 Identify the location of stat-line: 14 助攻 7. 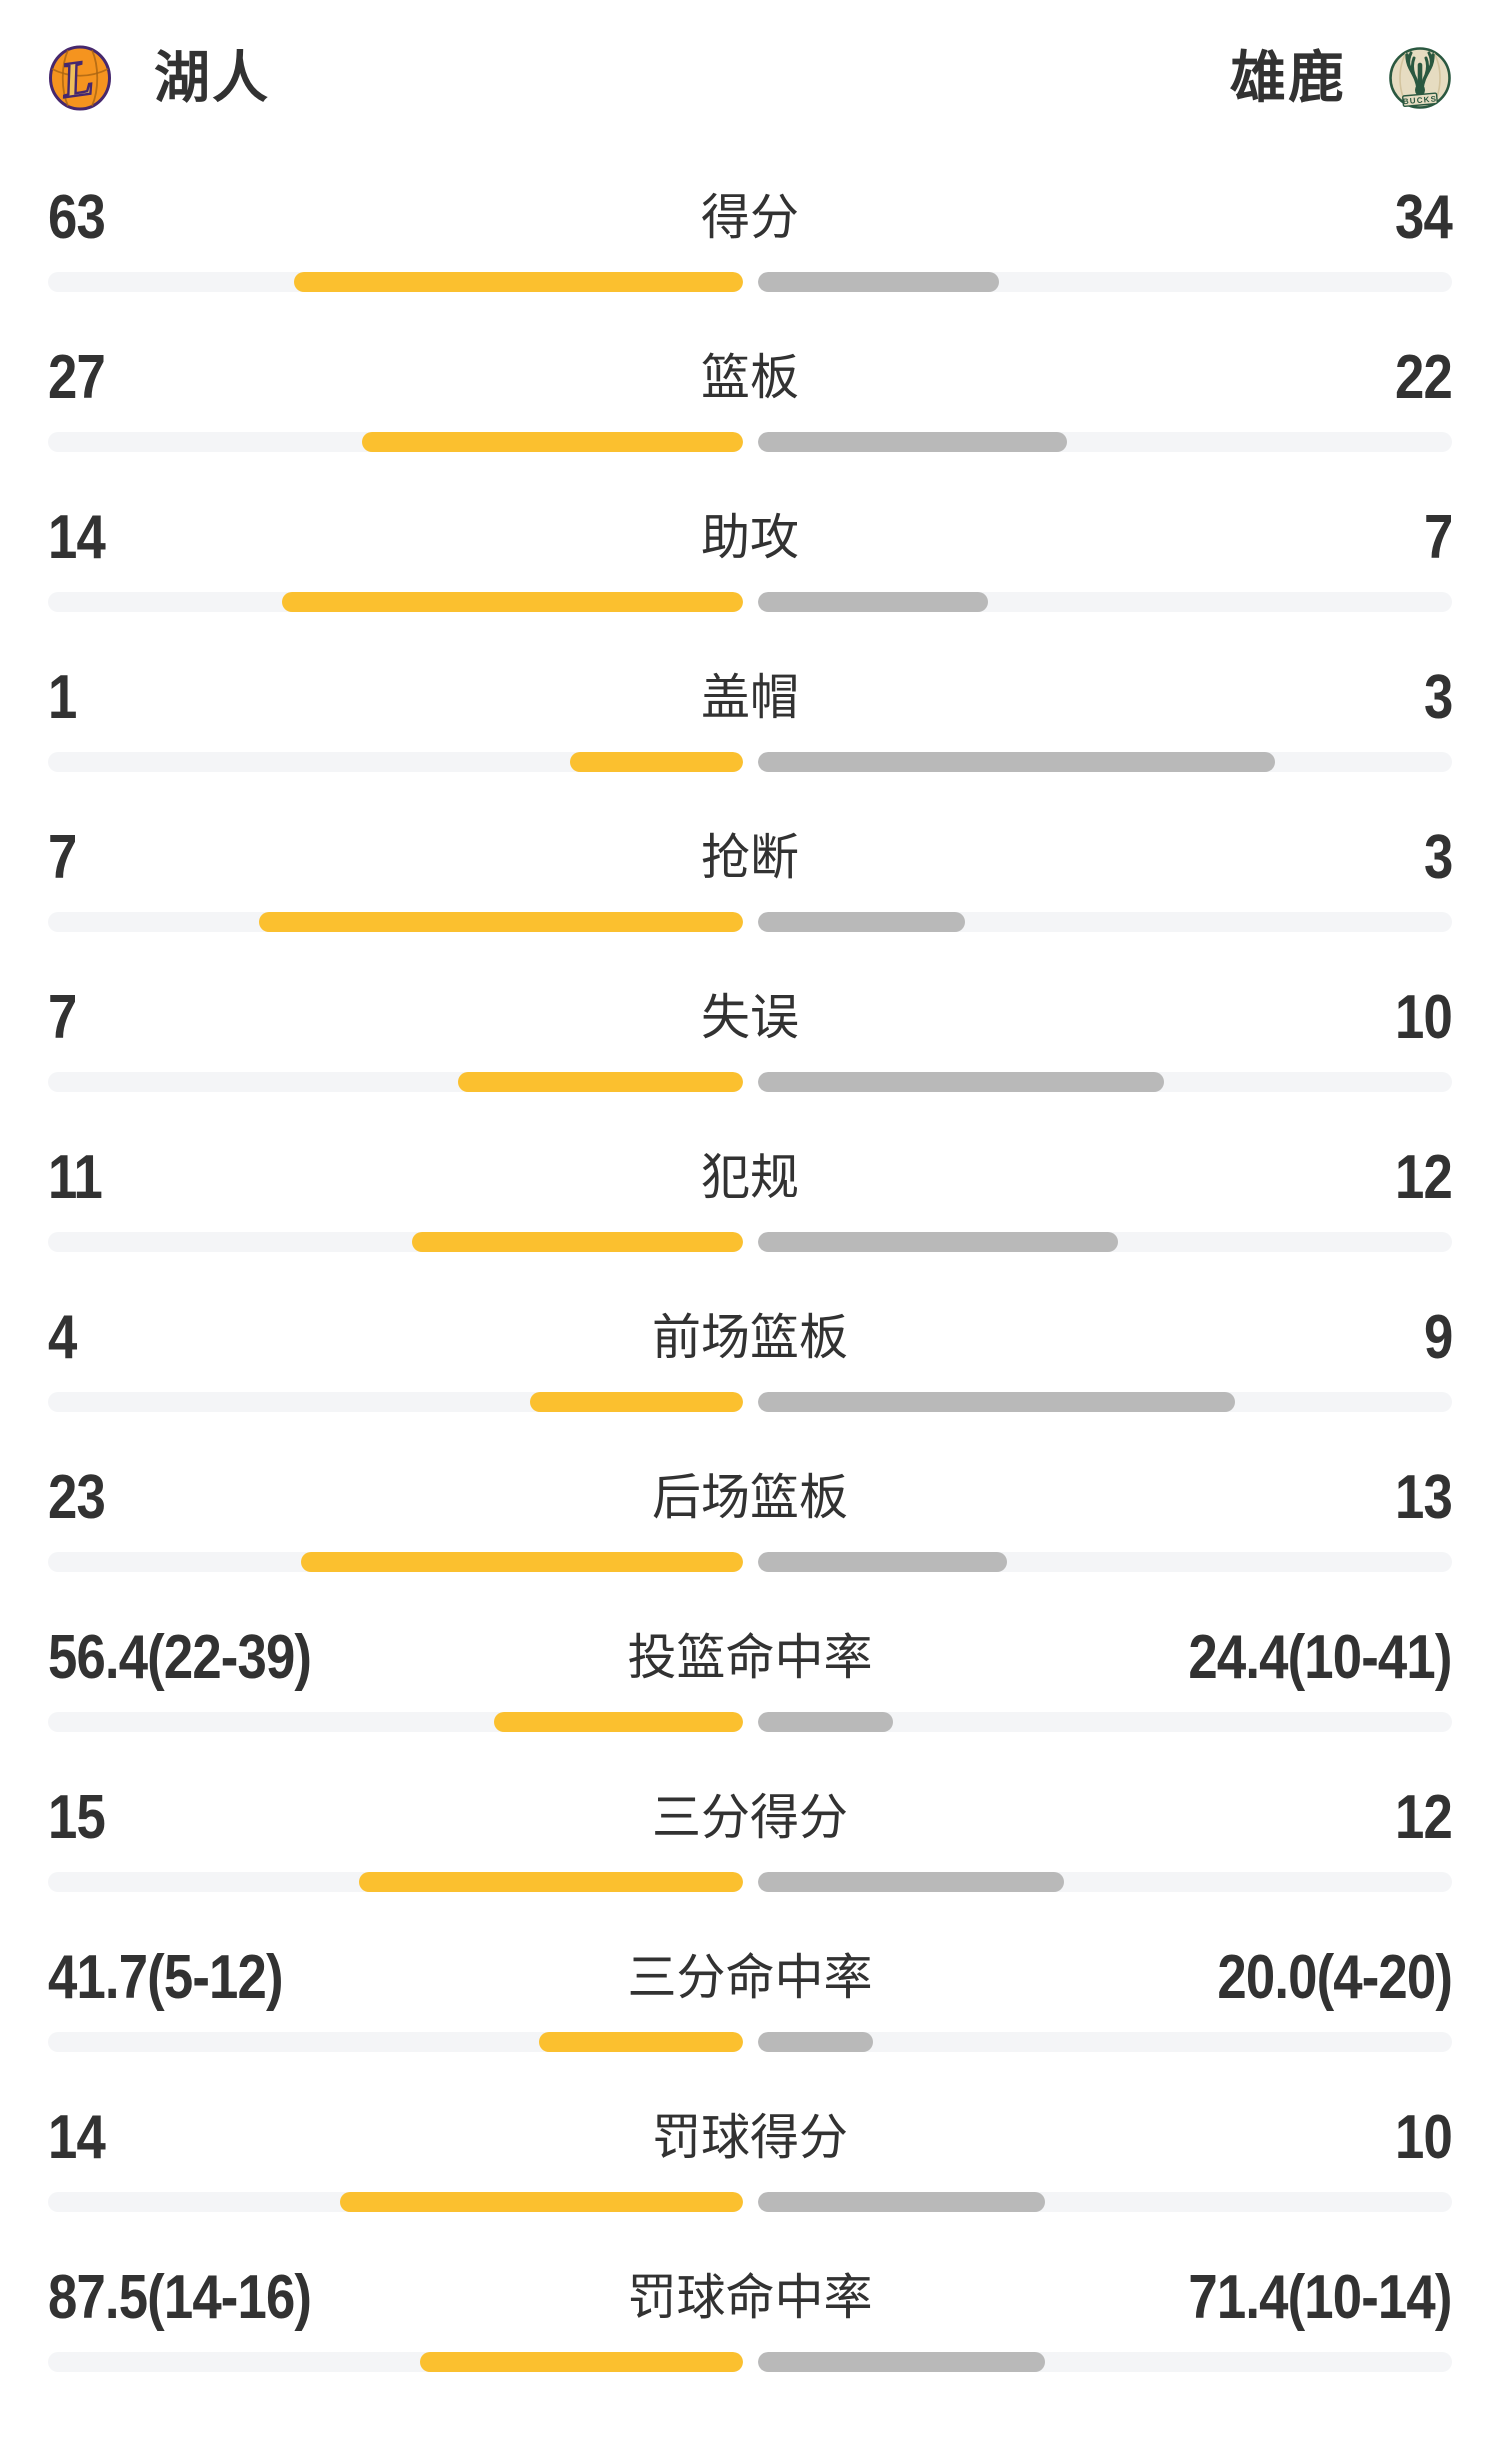
(750, 538).